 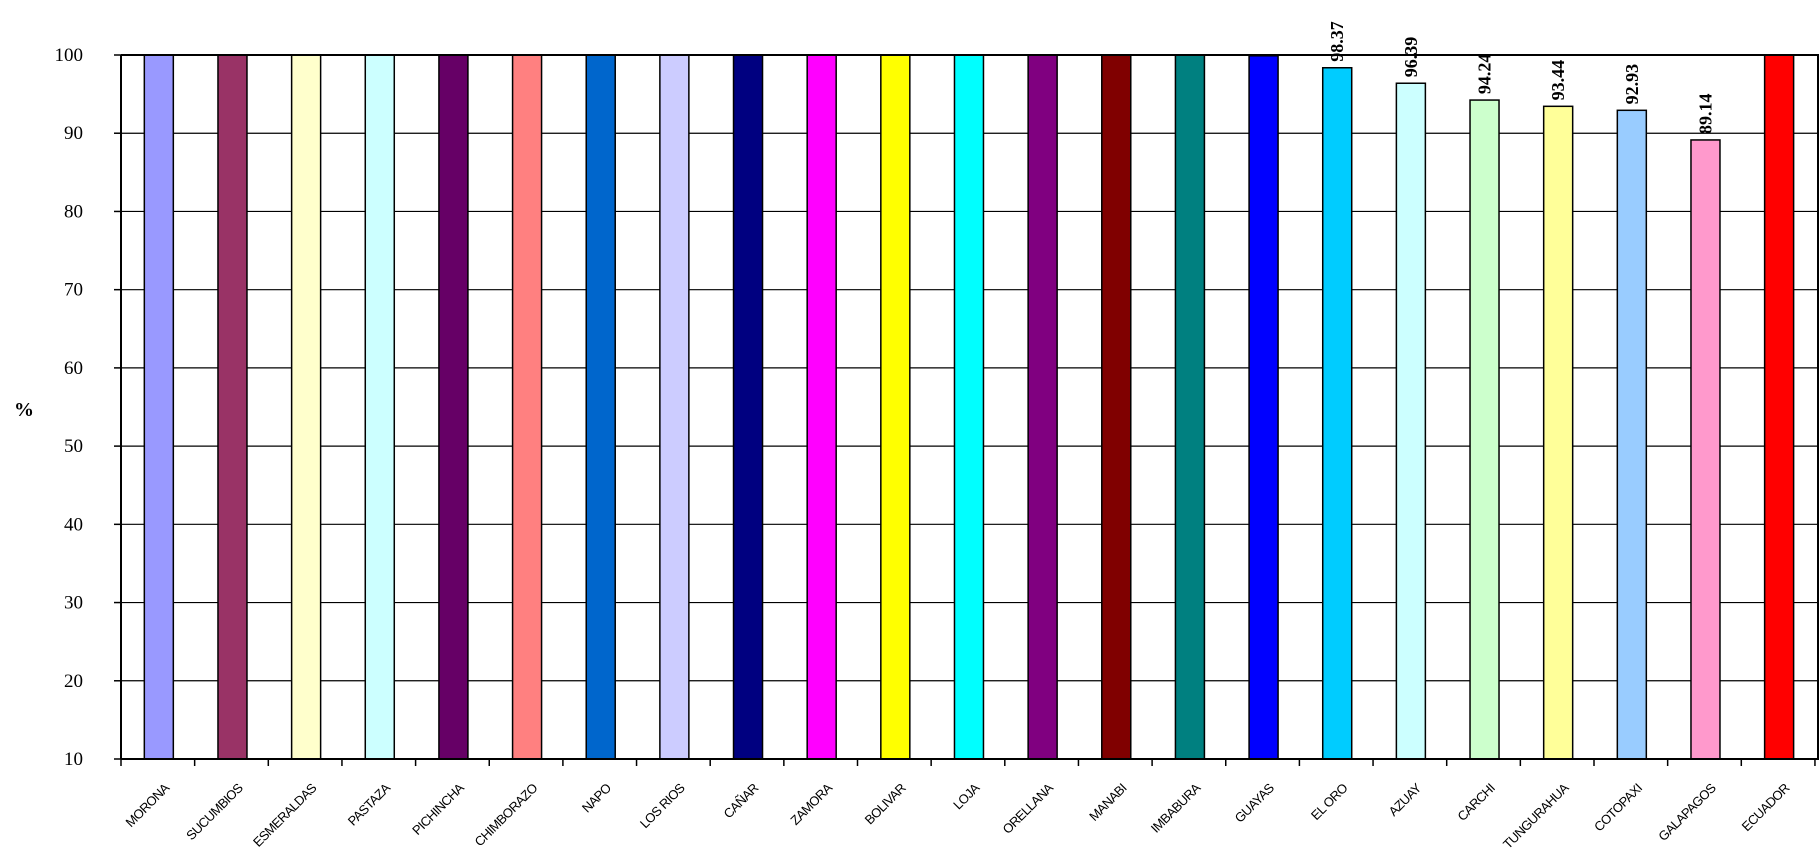 I want to click on x-tick-label: CAÑAR, so click(x=740, y=800).